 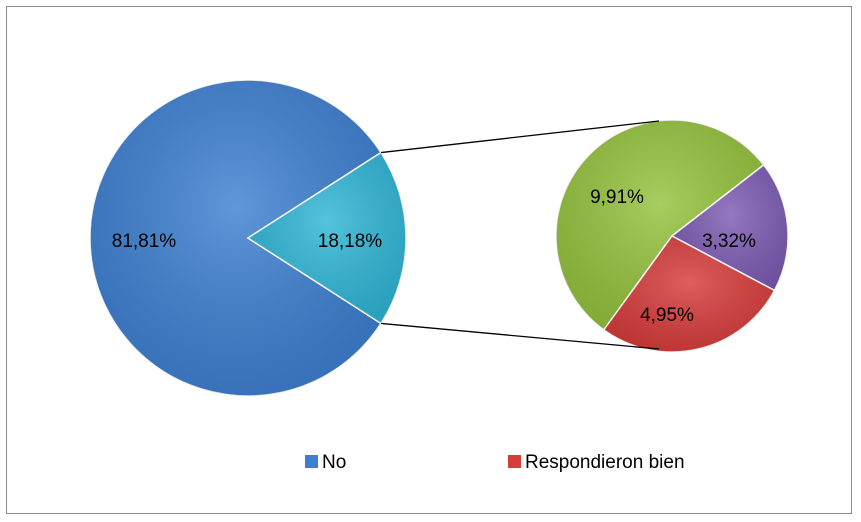 I want to click on data-label-secondary-1: 3,32%, so click(x=729, y=241).